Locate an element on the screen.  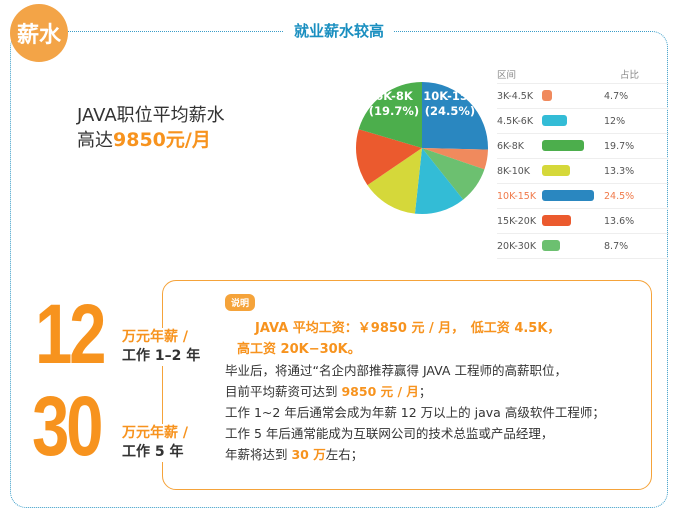
legend-row: 15K-20K 13.6% is located at coordinates (583, 221).